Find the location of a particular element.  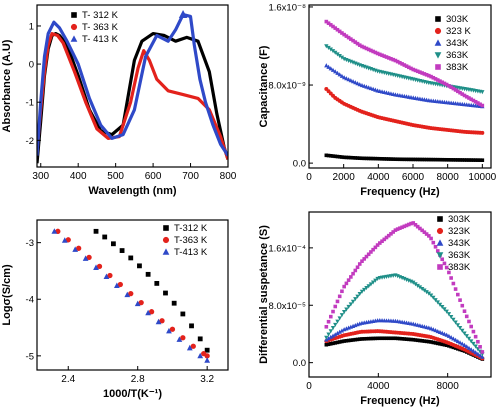

legend-label: T-413 K is located at coordinates (191, 252).